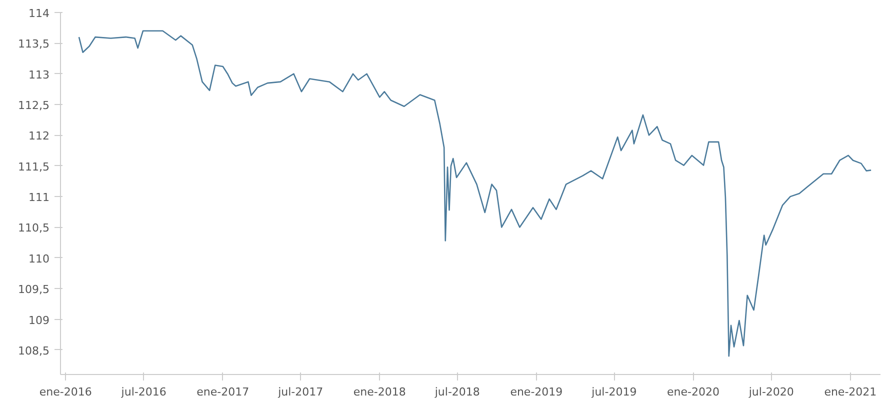 The image size is (890, 401). What do you see at coordinates (613, 392) in the screenshot?
I see `x-tick-label: jul-2019` at bounding box center [613, 392].